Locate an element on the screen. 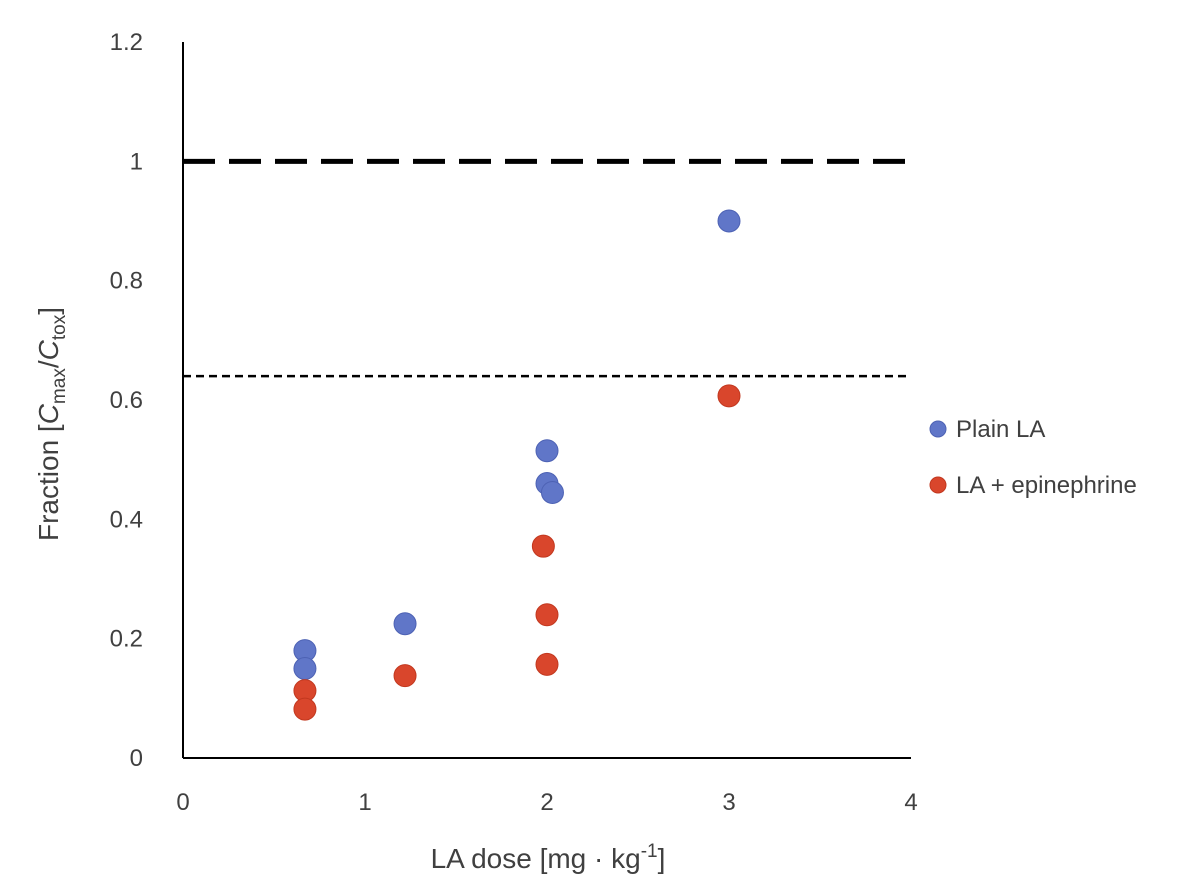 The image size is (1200, 889). x-tick-labels: 0 1 2 3 4 is located at coordinates (546, 802).